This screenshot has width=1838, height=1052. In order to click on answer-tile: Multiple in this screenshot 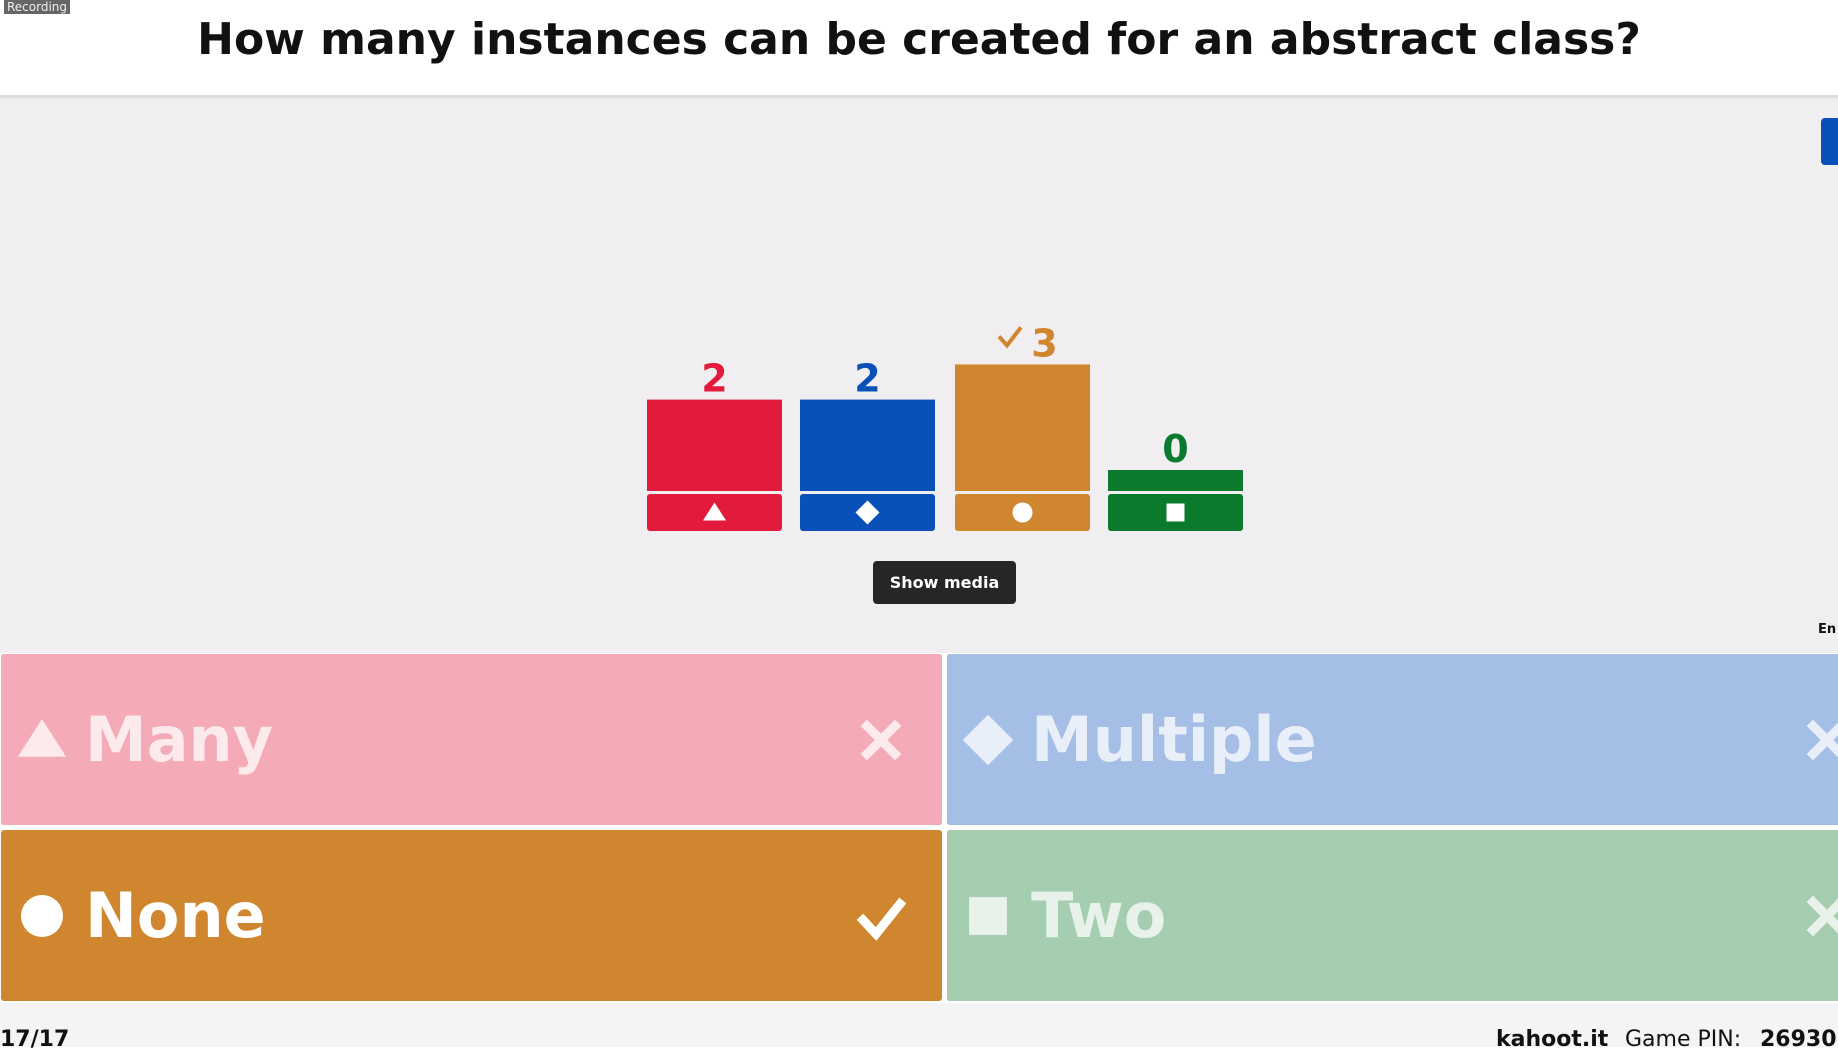, I will do `click(1392, 739)`.